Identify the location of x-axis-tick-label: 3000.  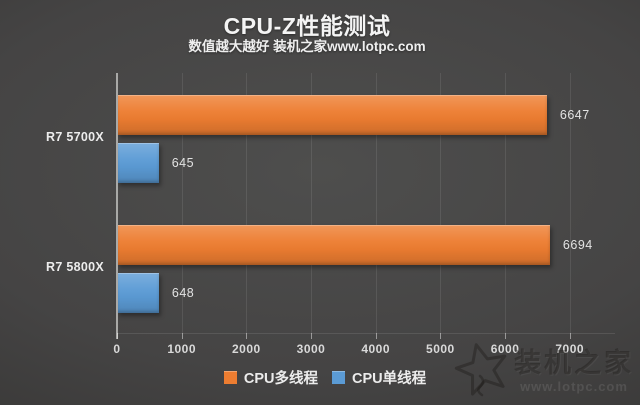
(311, 349).